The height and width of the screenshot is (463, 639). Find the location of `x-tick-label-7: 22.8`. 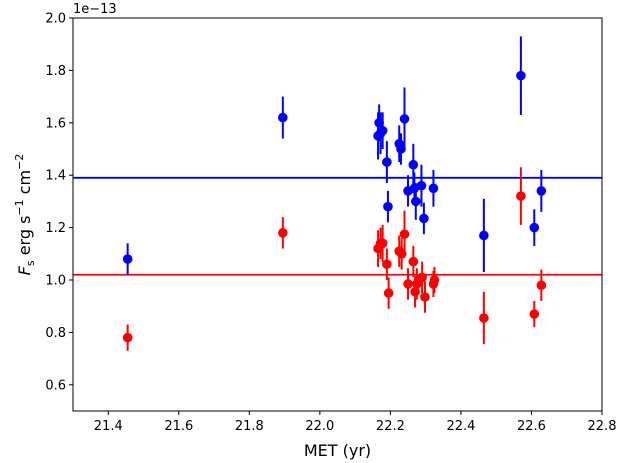

x-tick-label-7: 22.8 is located at coordinates (602, 426).